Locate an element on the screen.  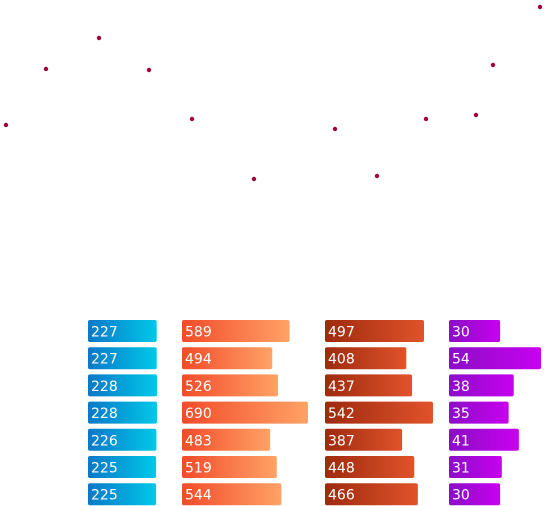
bar-value-label: 483 is located at coordinates (198, 441).